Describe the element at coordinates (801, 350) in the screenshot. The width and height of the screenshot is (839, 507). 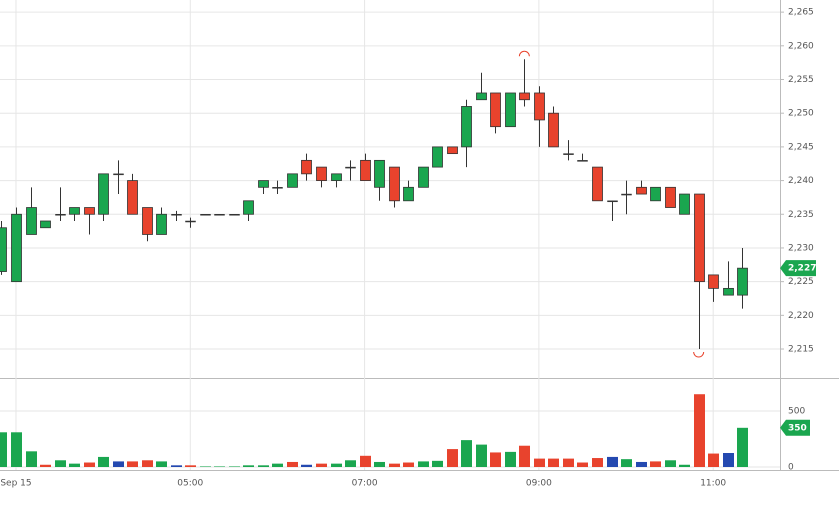
I see `y-tick-label: 2,215` at that location.